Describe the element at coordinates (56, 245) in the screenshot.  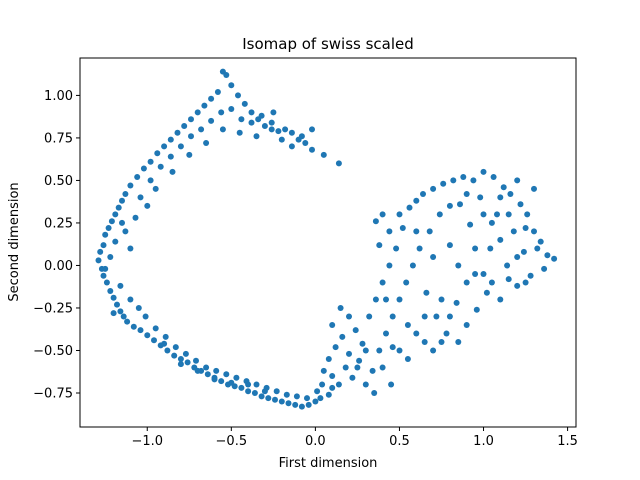
I see `y-axis: −0.75 −0.50 −0.25 0.00 0.25 0.50 0.75 1.00` at that location.